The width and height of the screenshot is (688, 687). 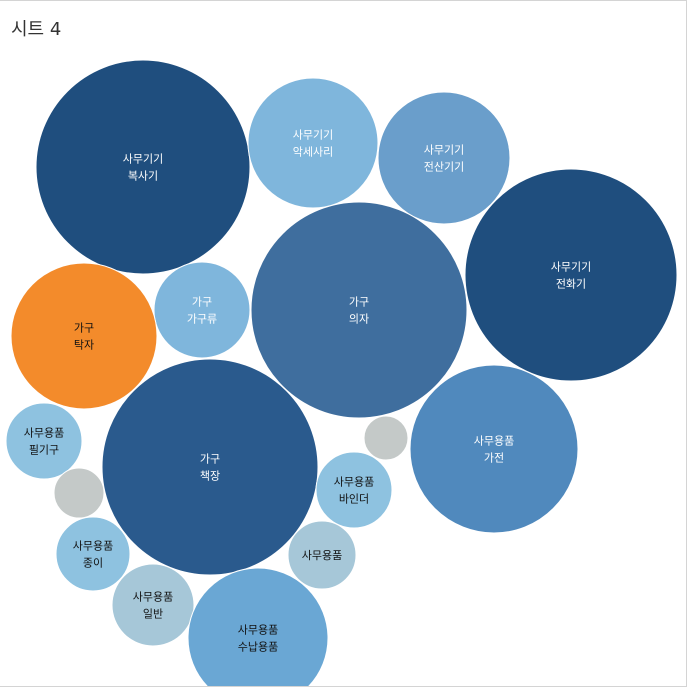 I want to click on bubble-label: 필기구, so click(x=44, y=450).